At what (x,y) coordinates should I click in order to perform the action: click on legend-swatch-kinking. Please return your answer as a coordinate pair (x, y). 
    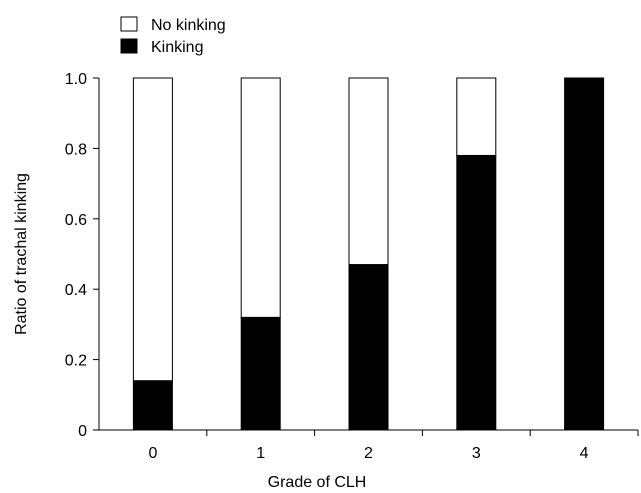
    Looking at the image, I should click on (129, 46).